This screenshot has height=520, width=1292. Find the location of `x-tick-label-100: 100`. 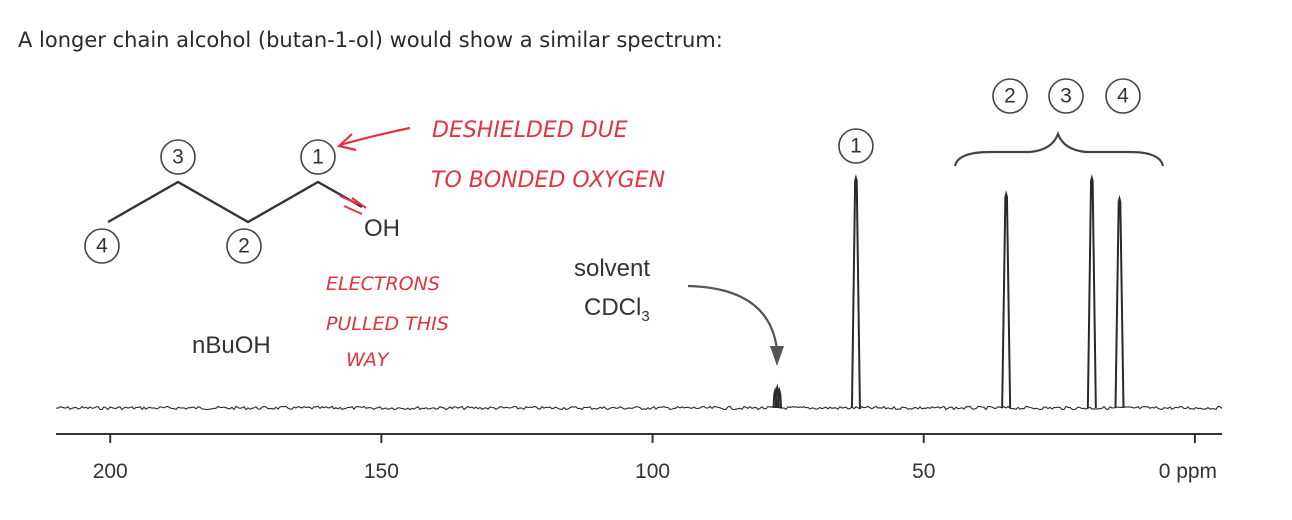

x-tick-label-100: 100 is located at coordinates (652, 471).